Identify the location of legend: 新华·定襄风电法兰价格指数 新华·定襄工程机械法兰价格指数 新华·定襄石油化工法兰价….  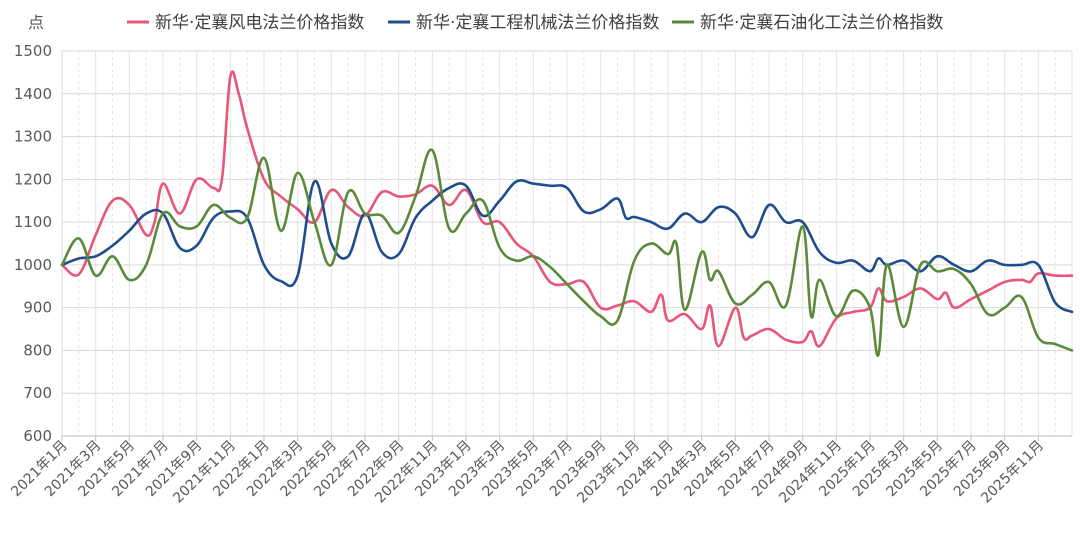
(535, 22).